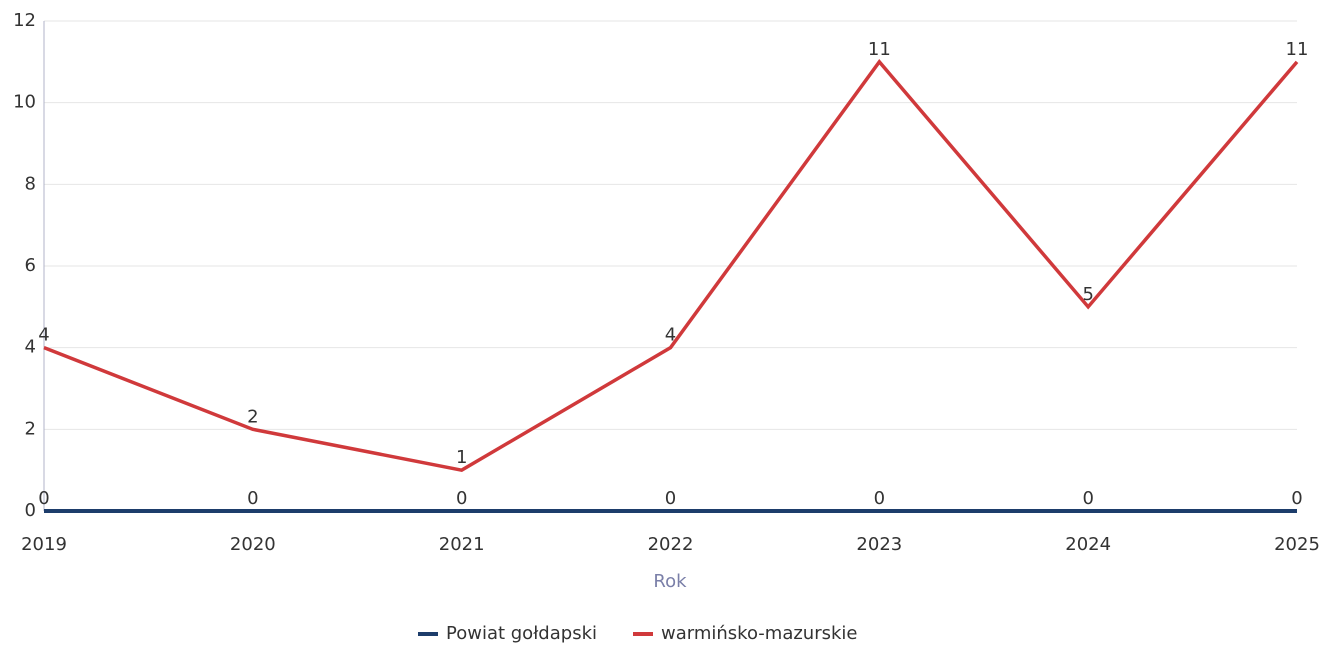 The image size is (1323, 649). What do you see at coordinates (44, 544) in the screenshot?
I see `x-tick-label: 2019` at bounding box center [44, 544].